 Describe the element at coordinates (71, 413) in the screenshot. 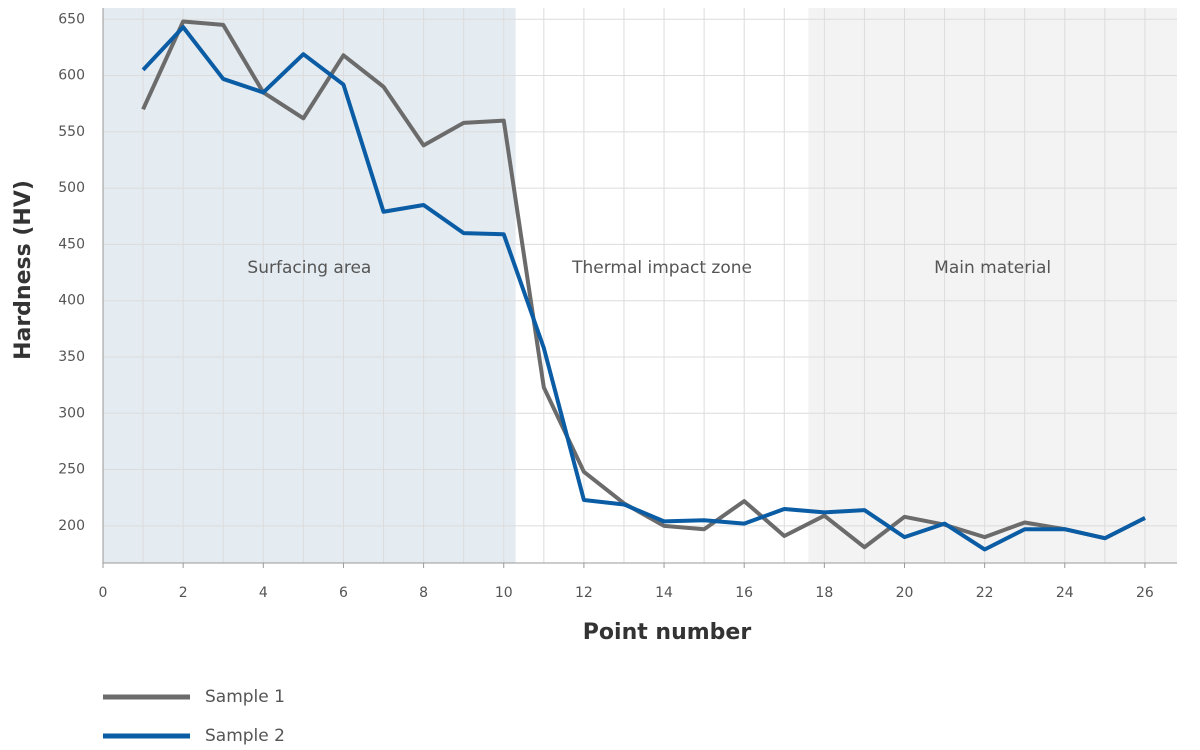

I see `y-tick-label: 300` at that location.